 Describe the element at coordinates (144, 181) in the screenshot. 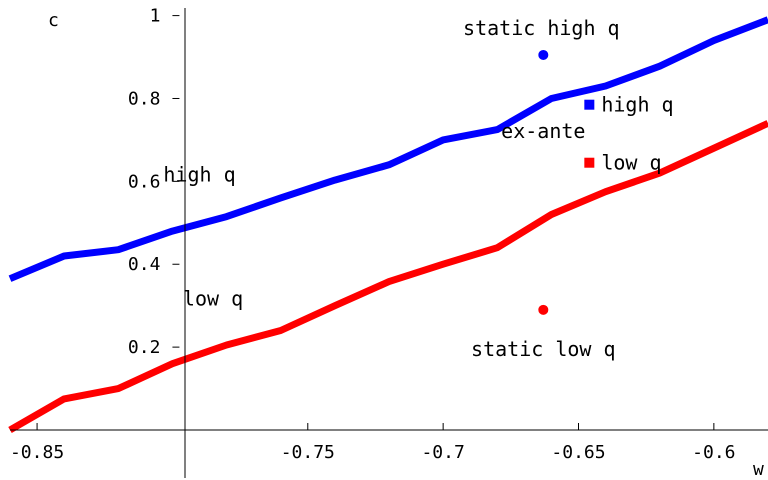

I see `y-tick-label: 0.6` at that location.